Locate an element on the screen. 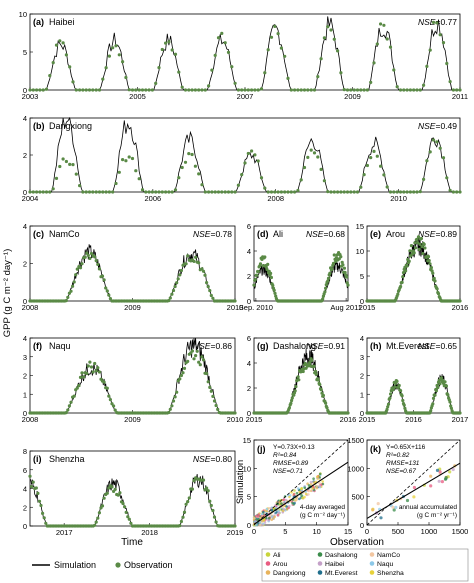 The width and height of the screenshot is (474, 583). fit-stat: R²=0.84 is located at coordinates (285, 455).